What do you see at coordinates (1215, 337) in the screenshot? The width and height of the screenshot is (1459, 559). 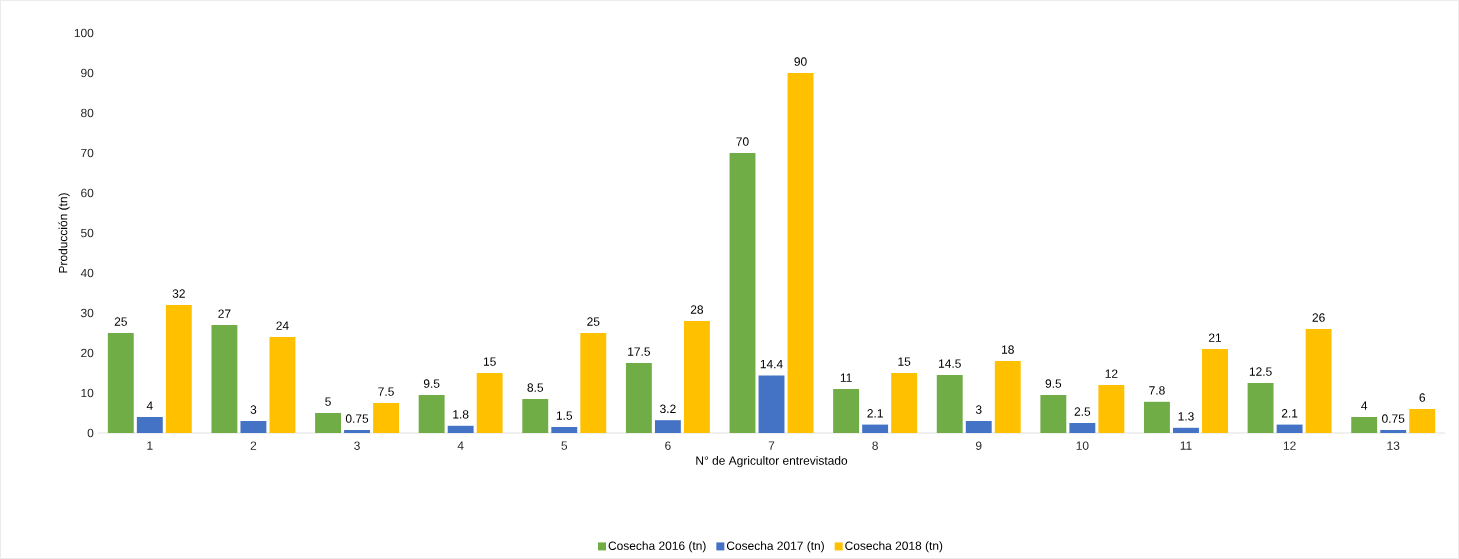 I see `data-label: 21` at bounding box center [1215, 337].